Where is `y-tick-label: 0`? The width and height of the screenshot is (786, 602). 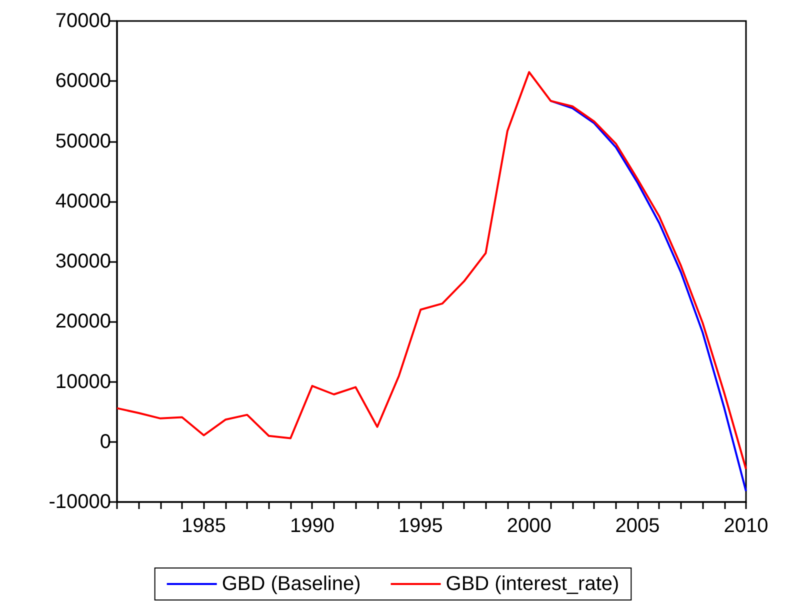
y-tick-label: 0 is located at coordinates (105, 441).